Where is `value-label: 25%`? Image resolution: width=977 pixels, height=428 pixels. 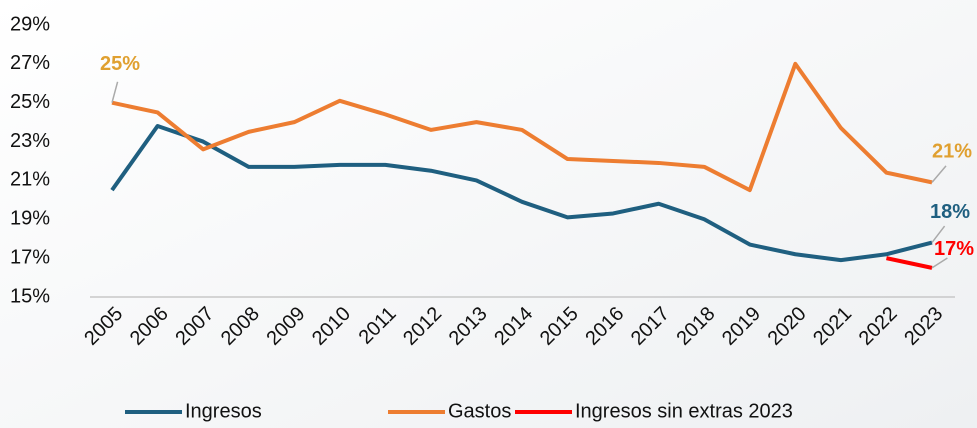
value-label: 25% is located at coordinates (120, 64).